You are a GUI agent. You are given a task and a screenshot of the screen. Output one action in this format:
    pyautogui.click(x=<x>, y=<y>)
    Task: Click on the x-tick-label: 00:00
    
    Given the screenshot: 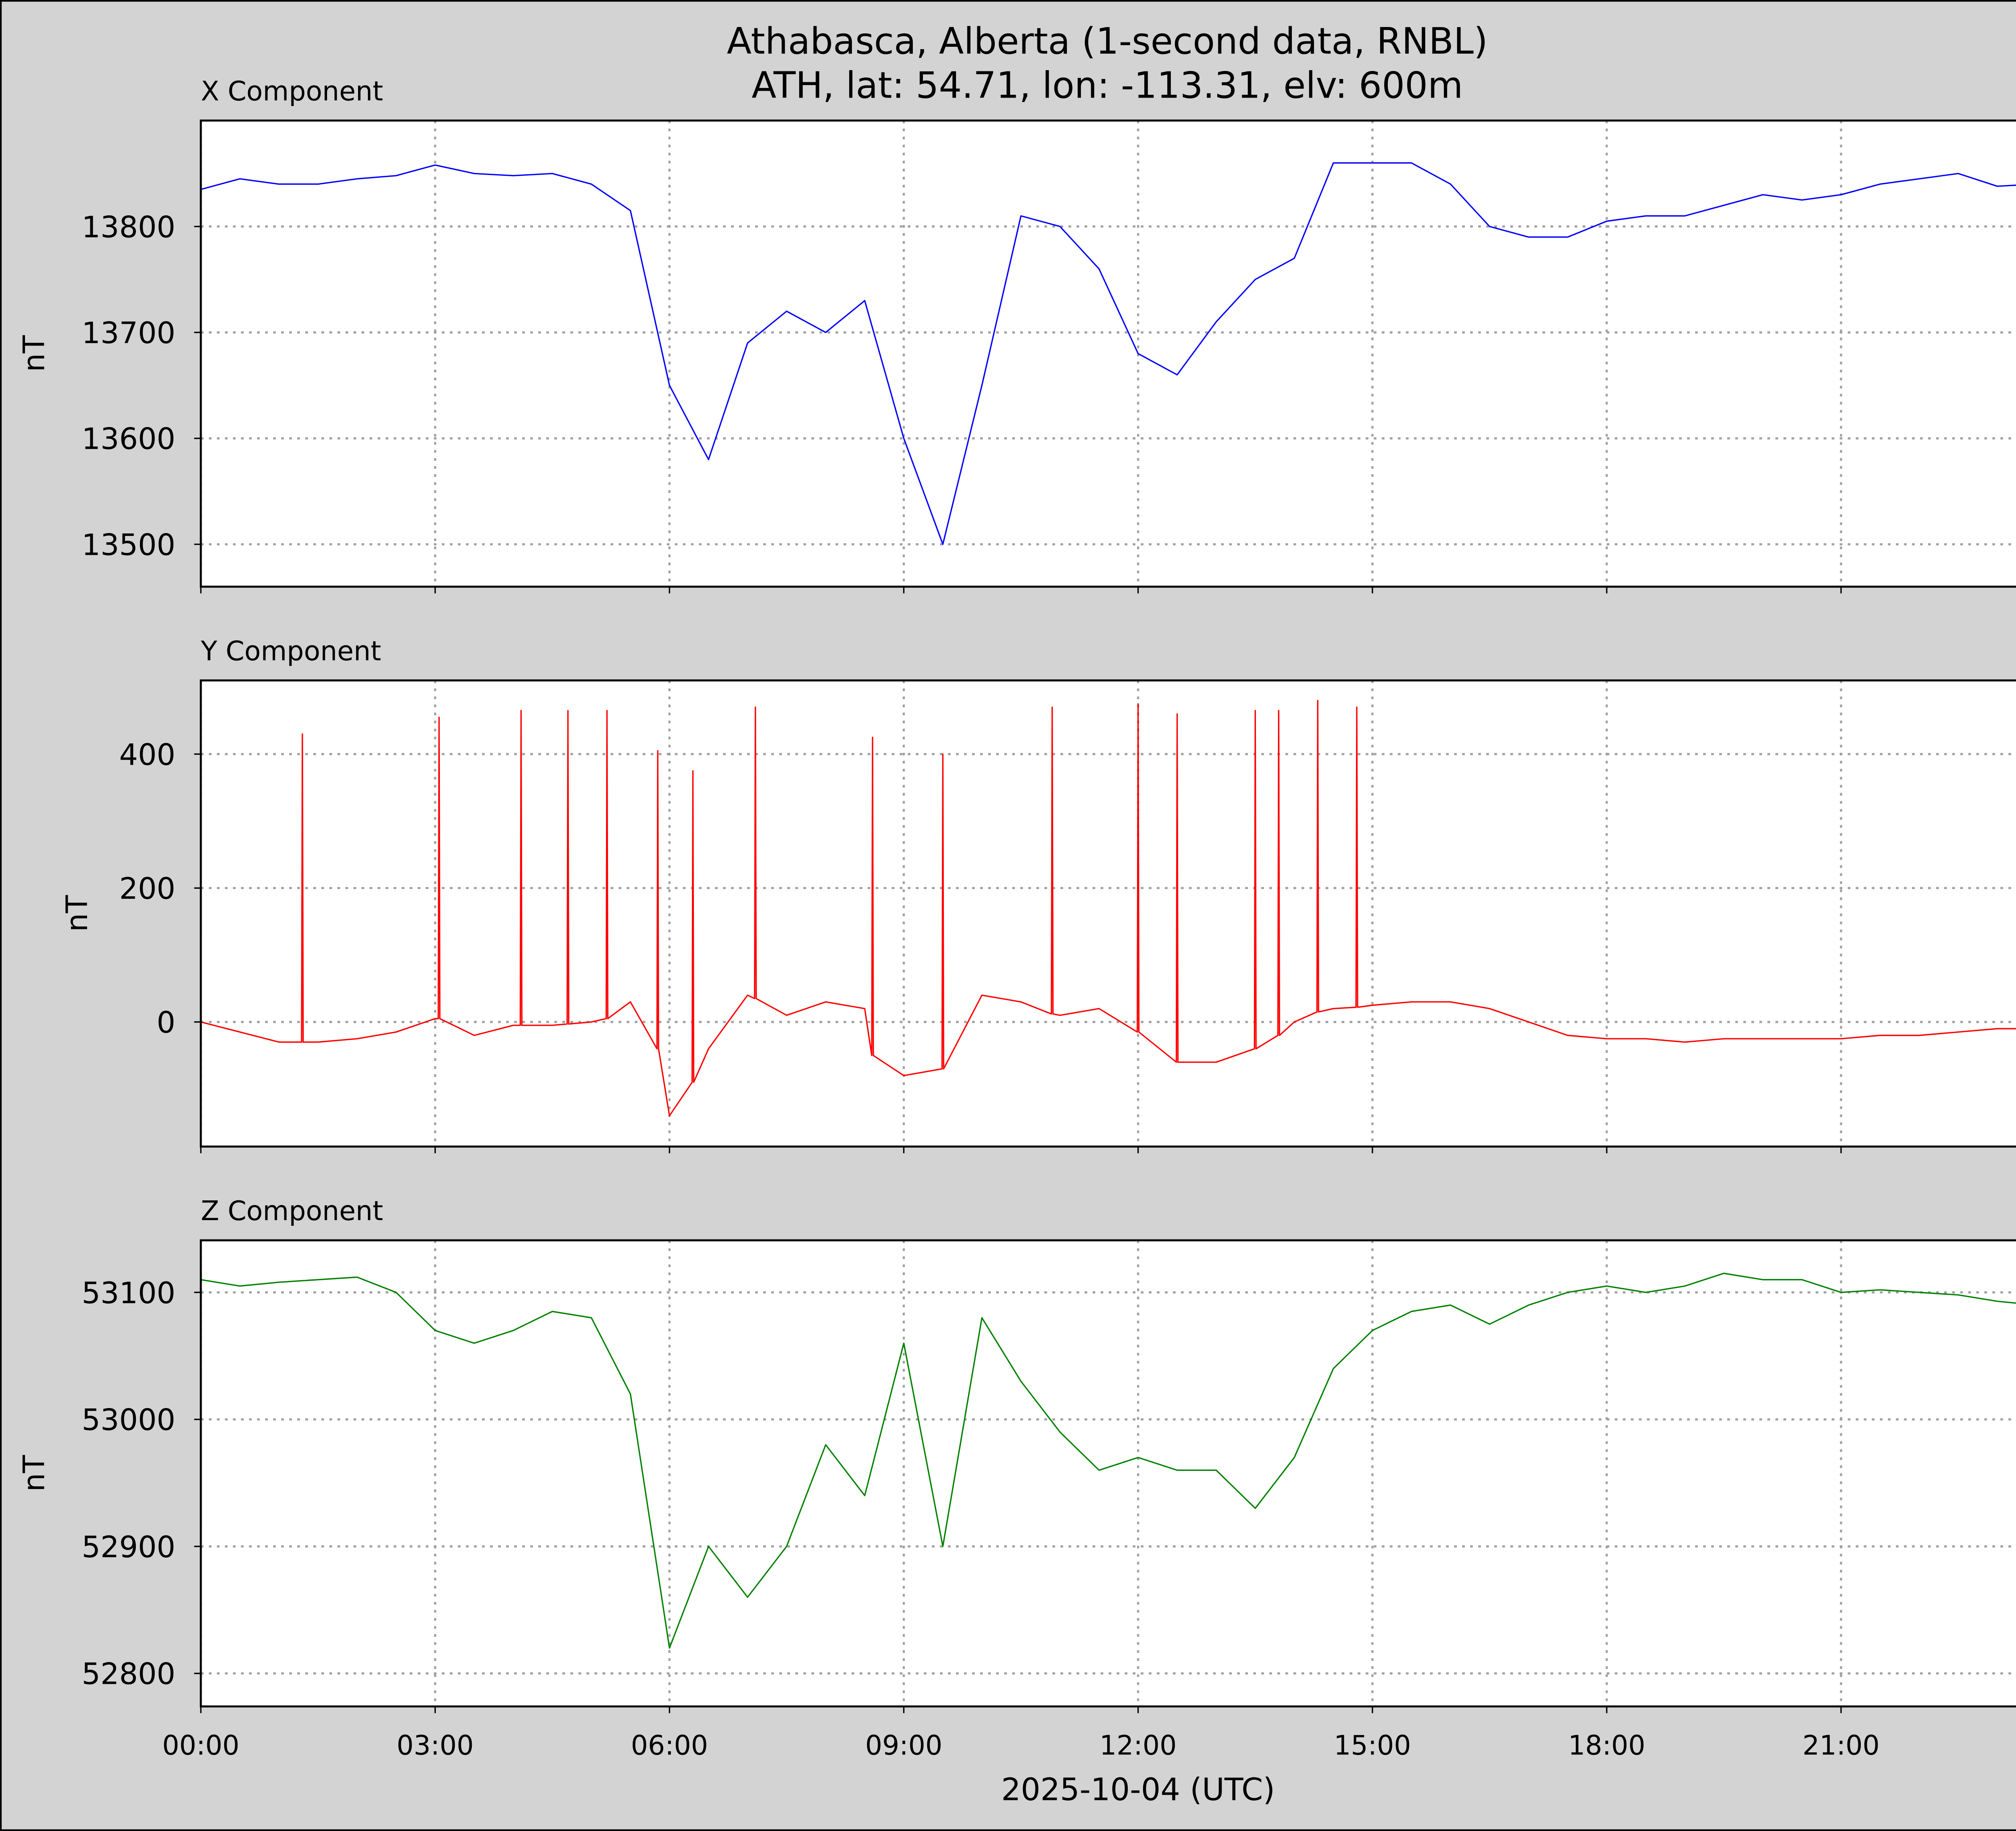 What is the action you would take?
    pyautogui.click(x=200, y=1745)
    